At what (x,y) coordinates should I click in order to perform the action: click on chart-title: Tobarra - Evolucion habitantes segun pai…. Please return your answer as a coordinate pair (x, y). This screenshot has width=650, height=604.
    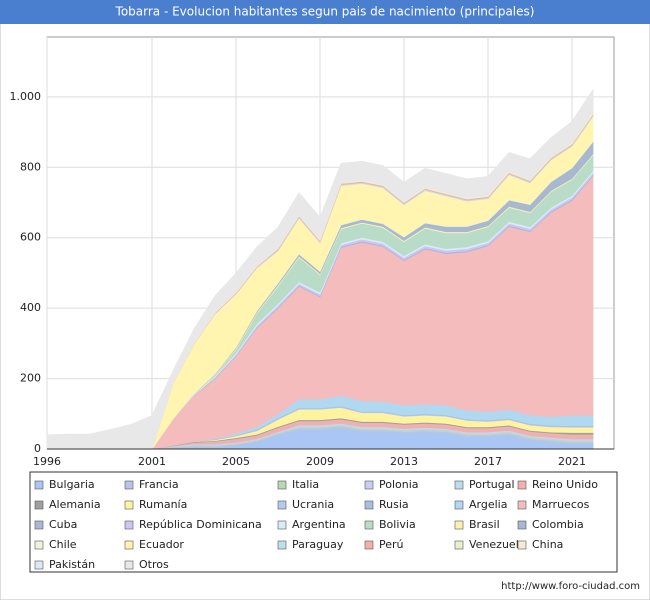
    Looking at the image, I should click on (325, 12).